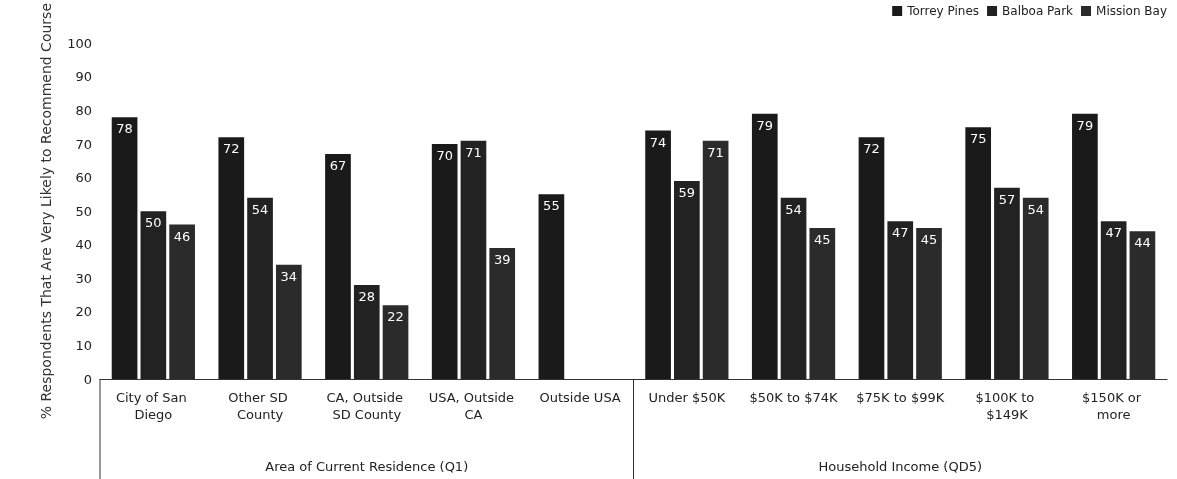 Image resolution: width=1177 pixels, height=479 pixels. What do you see at coordinates (260, 406) in the screenshot?
I see `x-tick-label: Other SD County` at bounding box center [260, 406].